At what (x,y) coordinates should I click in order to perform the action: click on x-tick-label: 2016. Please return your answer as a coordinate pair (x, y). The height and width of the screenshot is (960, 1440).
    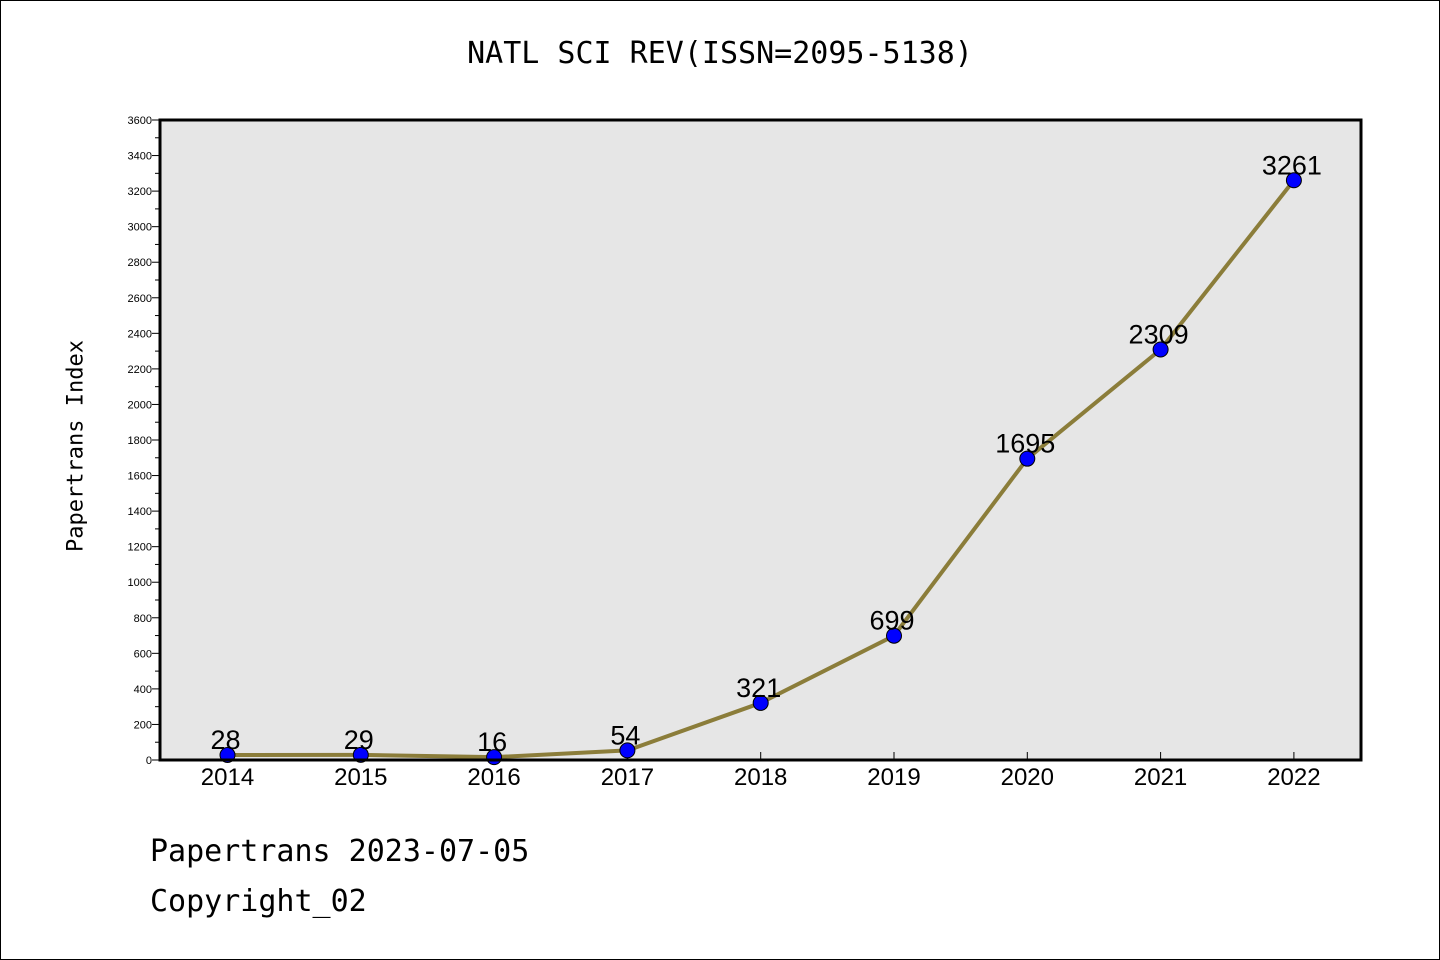
    Looking at the image, I should click on (493, 777).